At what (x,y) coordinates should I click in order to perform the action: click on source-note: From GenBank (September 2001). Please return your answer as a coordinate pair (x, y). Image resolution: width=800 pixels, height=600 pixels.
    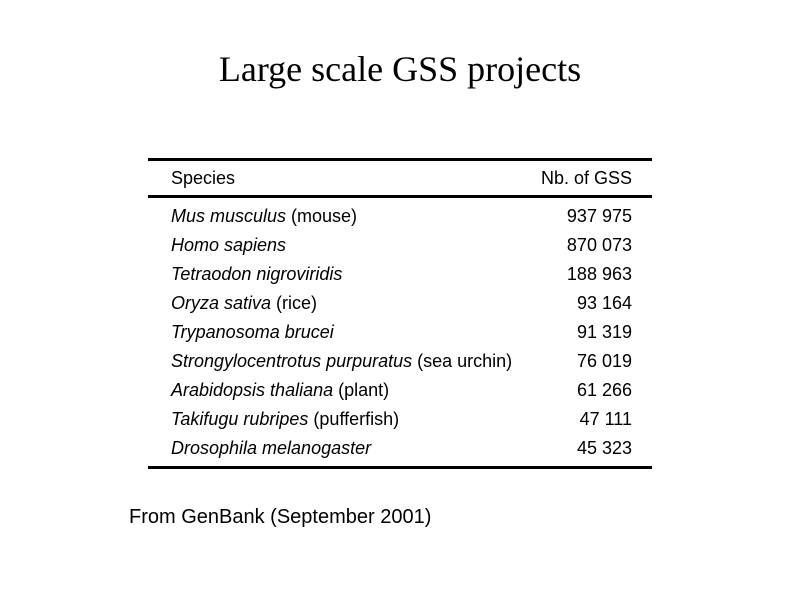
    Looking at the image, I should click on (280, 517).